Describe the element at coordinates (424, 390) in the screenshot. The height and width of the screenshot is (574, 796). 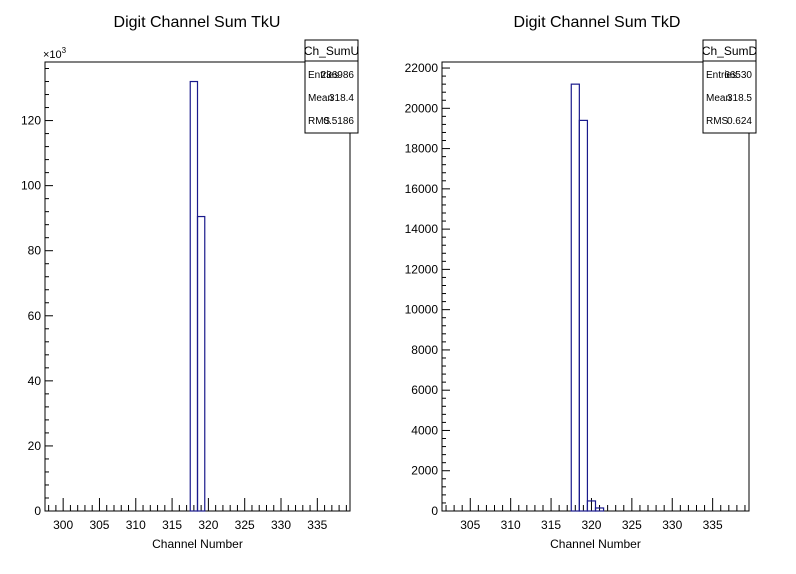
I see `y-tick-label: 6000` at that location.